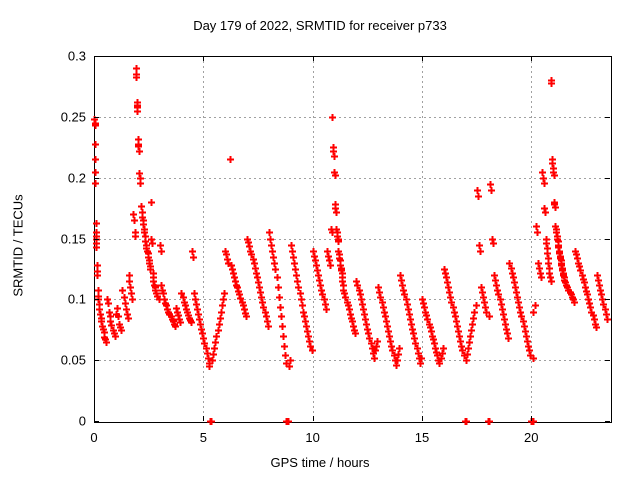 The width and height of the screenshot is (640, 480). Describe the element at coordinates (73, 238) in the screenshot. I see `y-tick-label: 0.15` at that location.